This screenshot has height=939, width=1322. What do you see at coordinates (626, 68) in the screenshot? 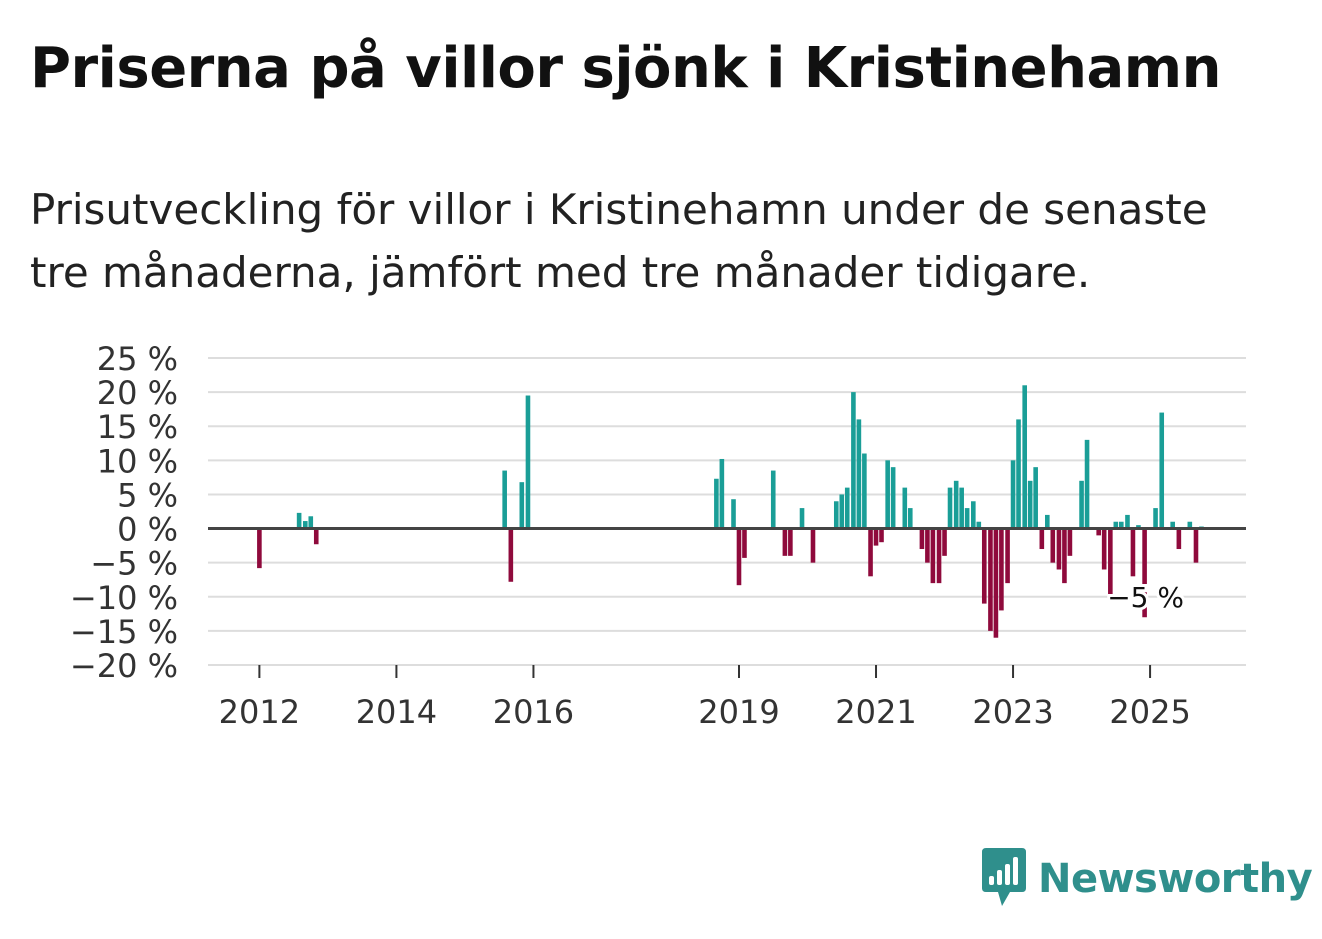
I see `page-title: Priserna på villor sjönk i Kristinehamn` at bounding box center [626, 68].